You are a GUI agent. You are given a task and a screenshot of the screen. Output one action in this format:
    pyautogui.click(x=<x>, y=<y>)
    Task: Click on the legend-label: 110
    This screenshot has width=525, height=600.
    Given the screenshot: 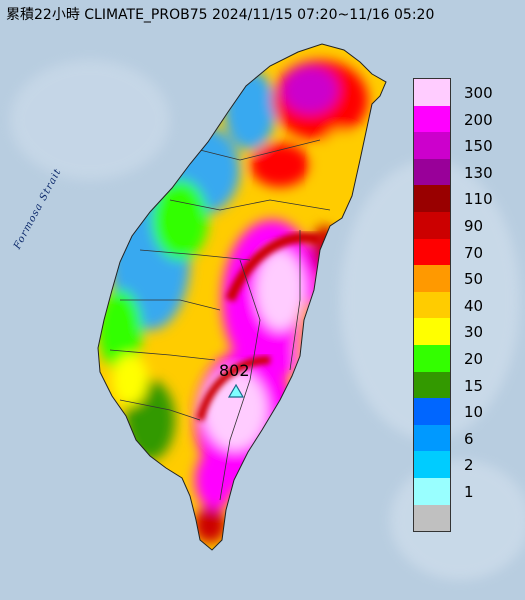 What is the action you would take?
    pyautogui.click(x=478, y=199)
    